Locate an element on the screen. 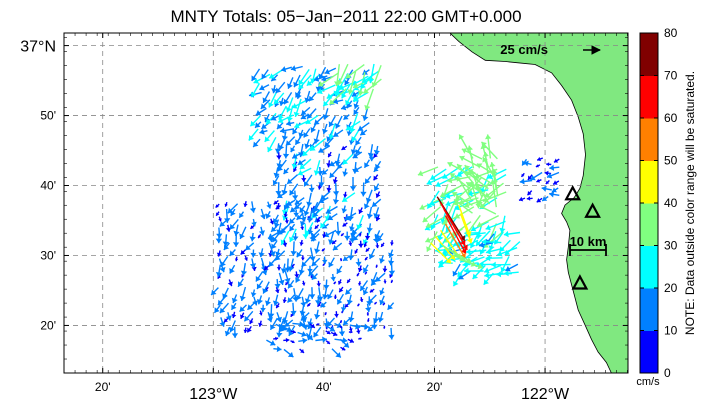 The image size is (702, 407). colorbar-tick-label: 10 is located at coordinates (671, 331).